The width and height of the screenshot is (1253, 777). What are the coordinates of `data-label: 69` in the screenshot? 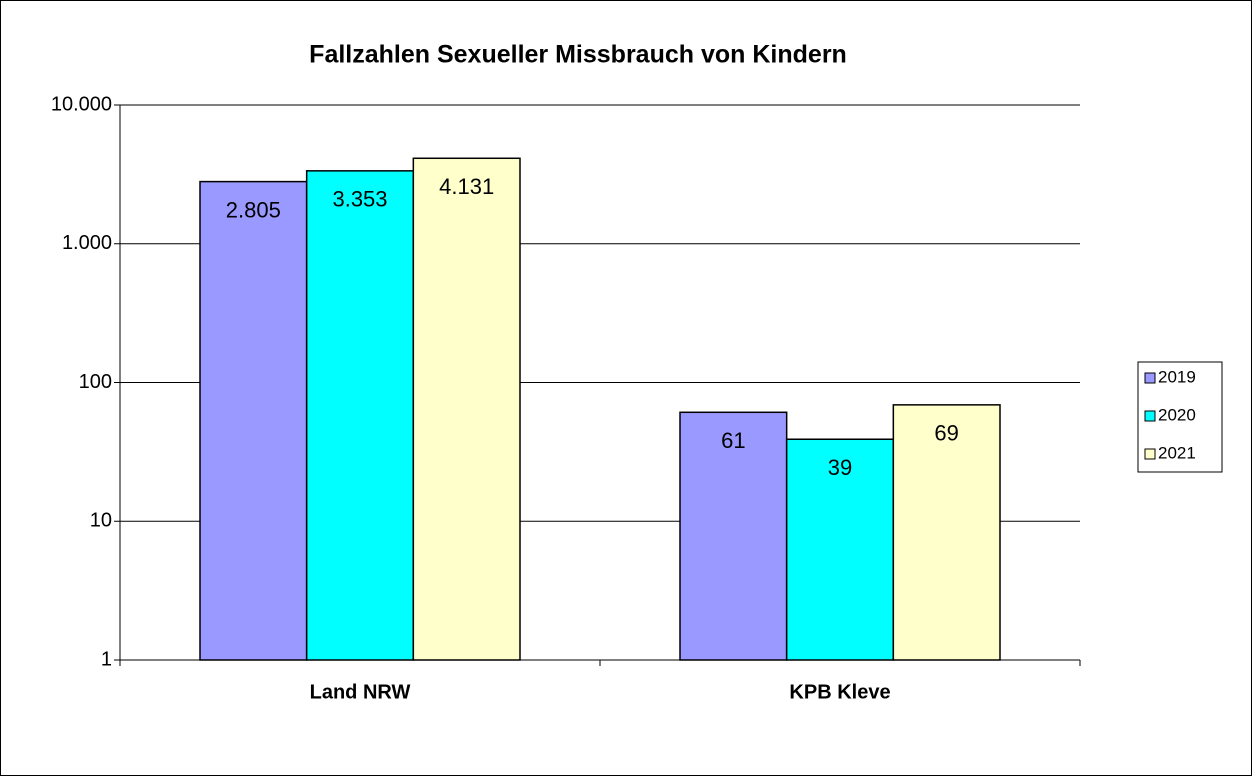 It's located at (946, 433).